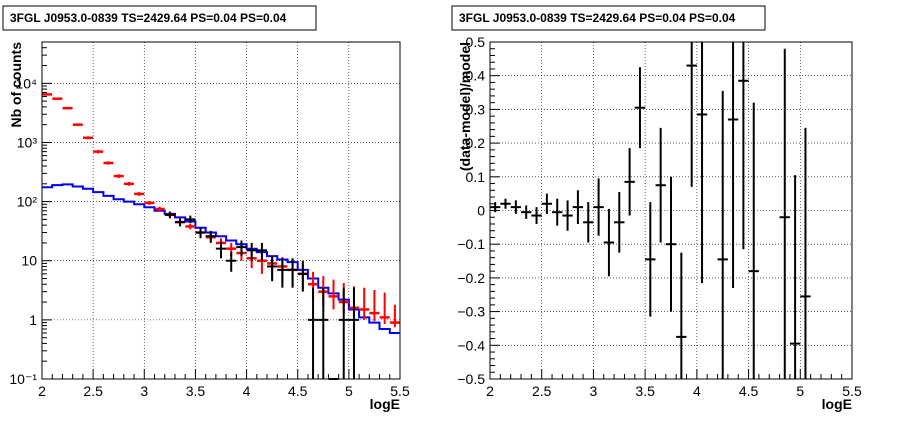  What do you see at coordinates (465, 106) in the screenshot?
I see `residual-y-axis-label: (data-model)/model` at bounding box center [465, 106].